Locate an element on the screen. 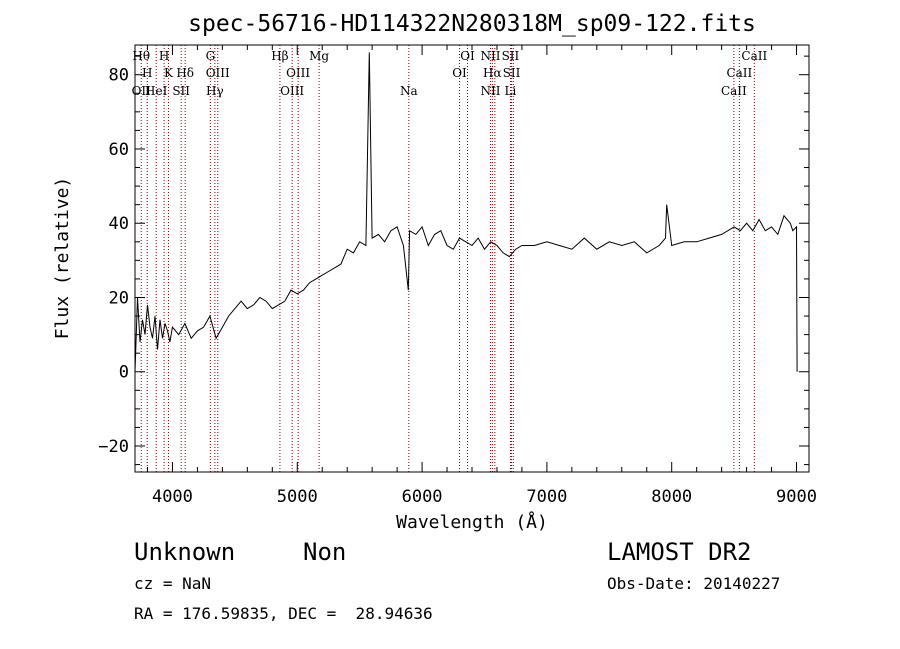  x-tick-label: 4000 is located at coordinates (172, 497).